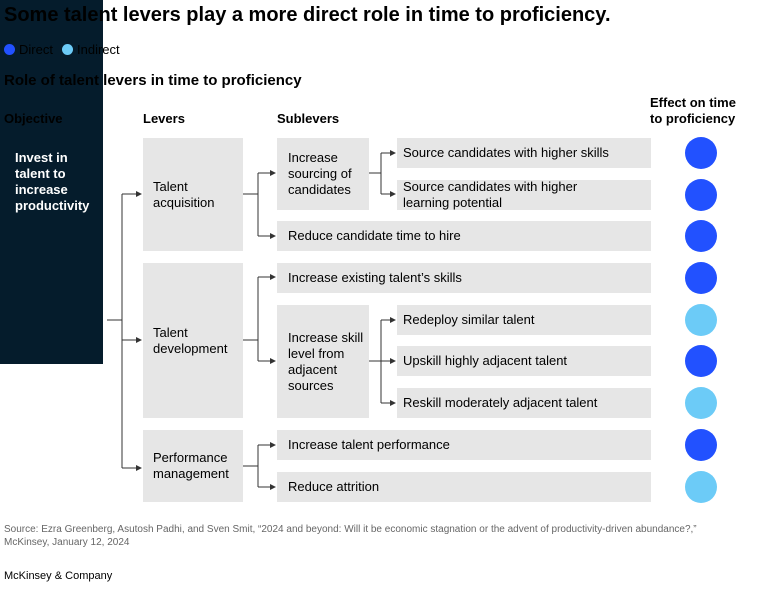 This screenshot has height=589, width=759. What do you see at coordinates (506, 152) in the screenshot?
I see `row-label: Source candidates with higher skills` at bounding box center [506, 152].